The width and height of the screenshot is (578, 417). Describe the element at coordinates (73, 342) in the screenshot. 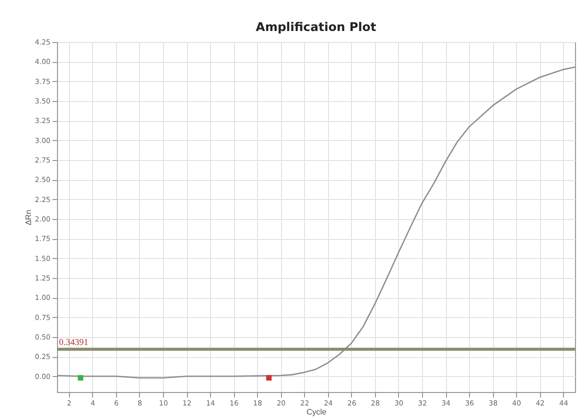

I see `ref-line-label: 0.34391` at that location.